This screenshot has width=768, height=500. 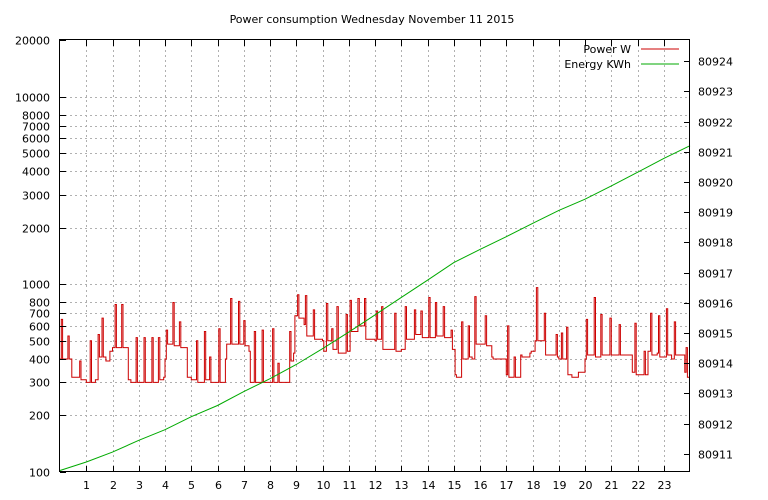 What do you see at coordinates (715, 123) in the screenshot?
I see `y2-tick-label: 80922` at bounding box center [715, 123].